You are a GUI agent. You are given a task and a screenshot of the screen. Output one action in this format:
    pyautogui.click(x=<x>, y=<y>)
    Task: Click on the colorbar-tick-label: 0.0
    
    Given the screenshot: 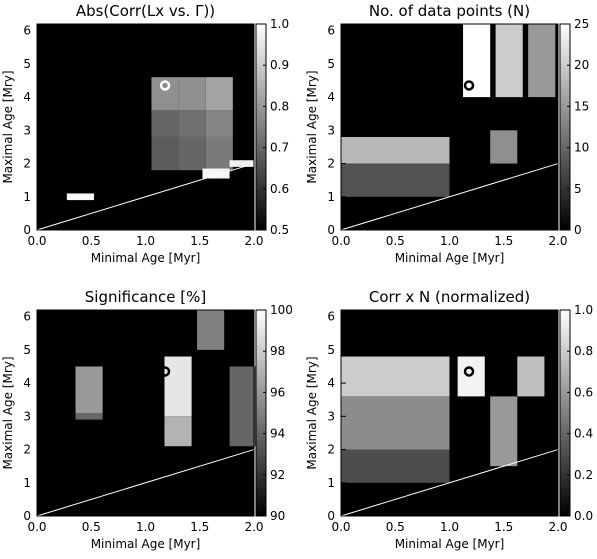 What is the action you would take?
    pyautogui.click(x=583, y=516)
    